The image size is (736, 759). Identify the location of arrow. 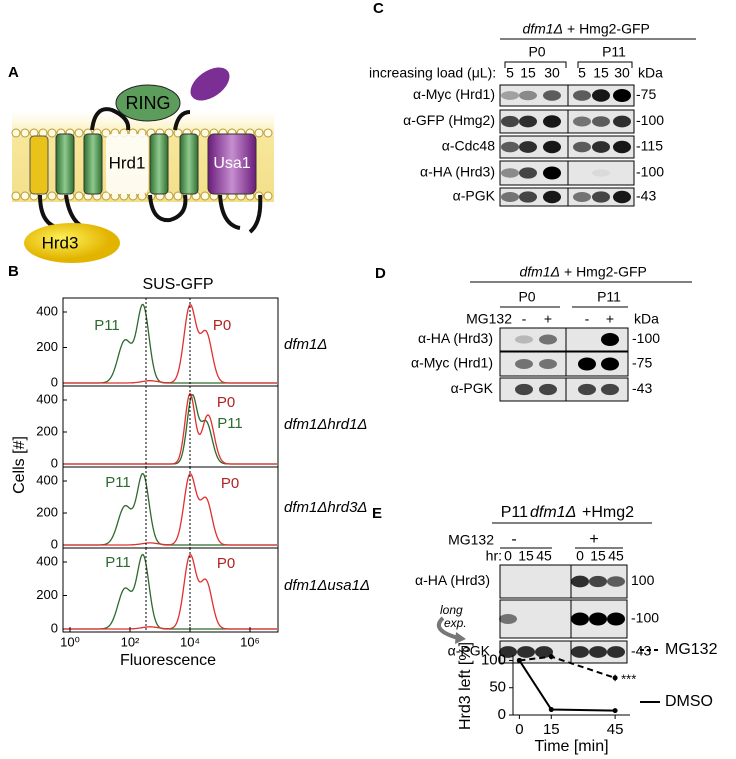
(448, 628).